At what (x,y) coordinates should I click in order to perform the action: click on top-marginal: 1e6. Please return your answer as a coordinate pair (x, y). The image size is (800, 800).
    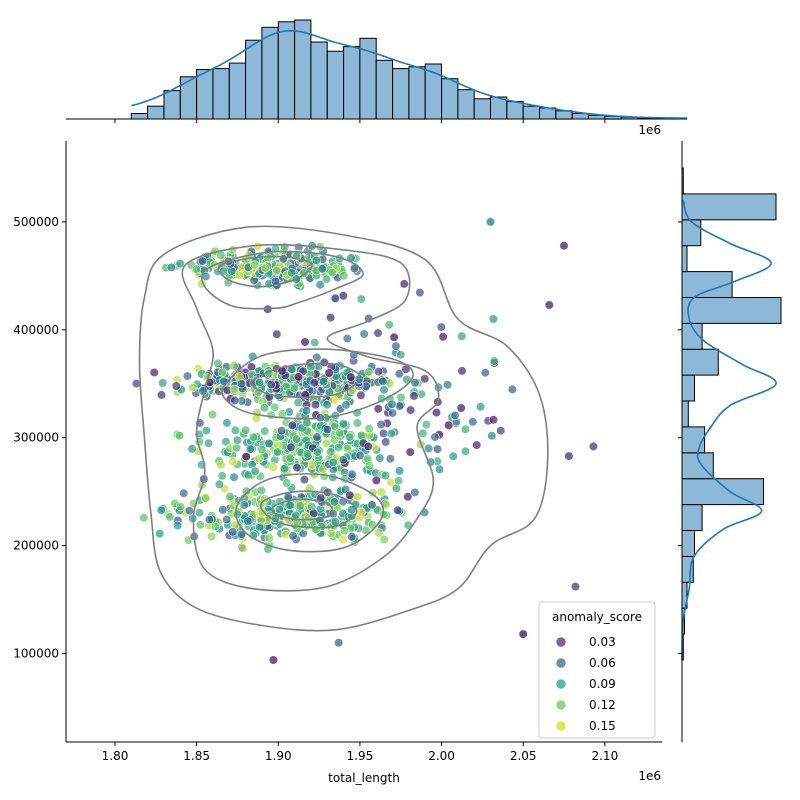
    Looking at the image, I should click on (377, 78).